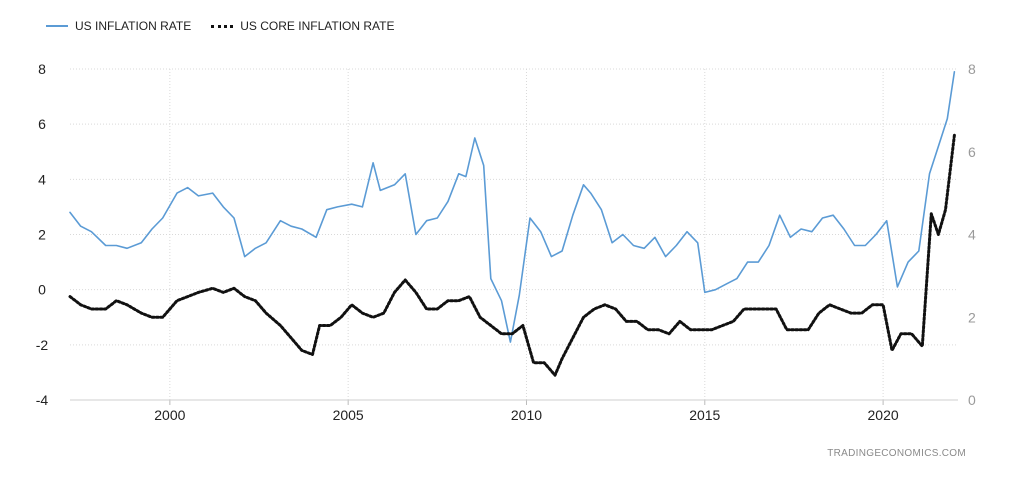 The image size is (1024, 477). I want to click on x-axis: 2000 2005 2010 2015 2020, so click(514, 411).